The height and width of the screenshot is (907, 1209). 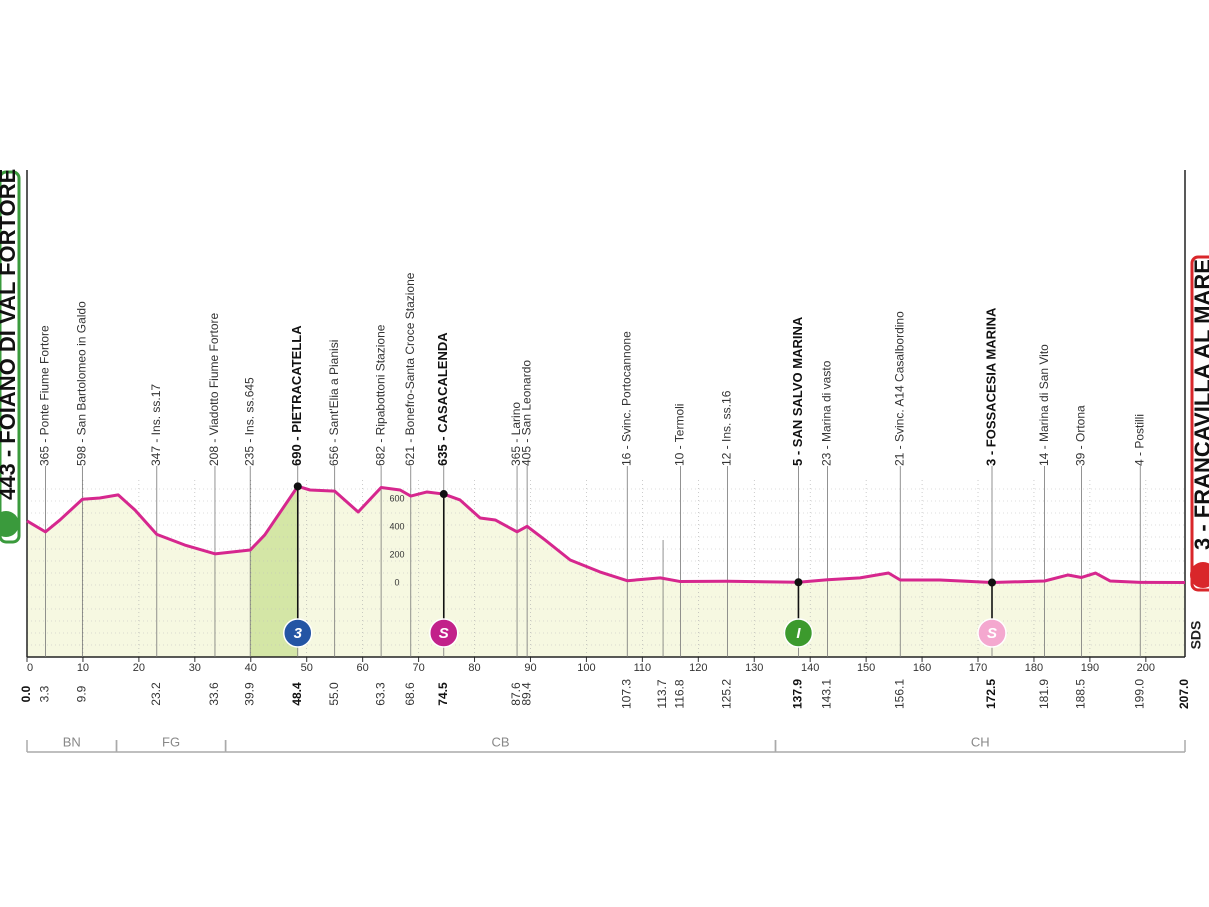 I want to click on finish-label: 3 - FRANCAVILLA AL MARE, so click(x=1199, y=404).